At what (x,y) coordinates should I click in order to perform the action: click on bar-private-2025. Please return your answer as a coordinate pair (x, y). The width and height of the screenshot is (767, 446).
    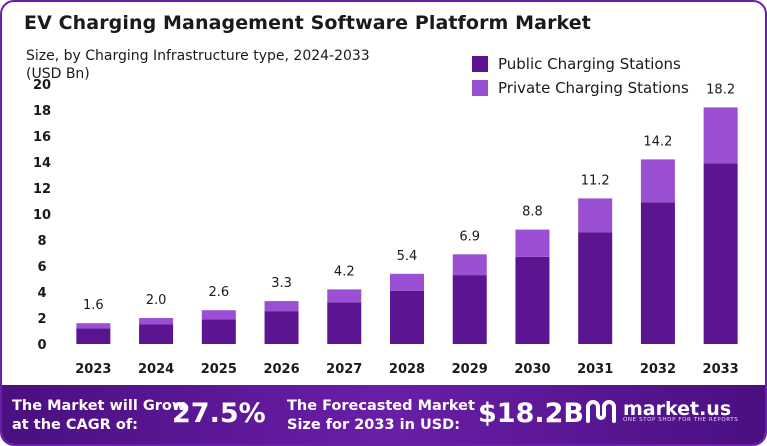
    Looking at the image, I should click on (218, 315).